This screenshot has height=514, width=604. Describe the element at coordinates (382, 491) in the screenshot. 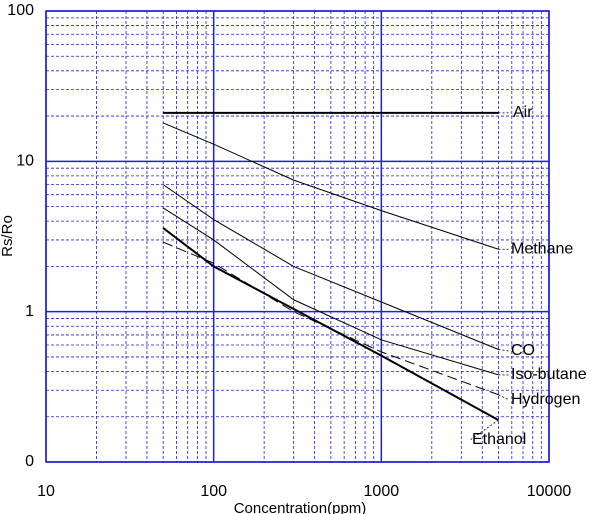

I see `x-tick-label: 1000` at that location.